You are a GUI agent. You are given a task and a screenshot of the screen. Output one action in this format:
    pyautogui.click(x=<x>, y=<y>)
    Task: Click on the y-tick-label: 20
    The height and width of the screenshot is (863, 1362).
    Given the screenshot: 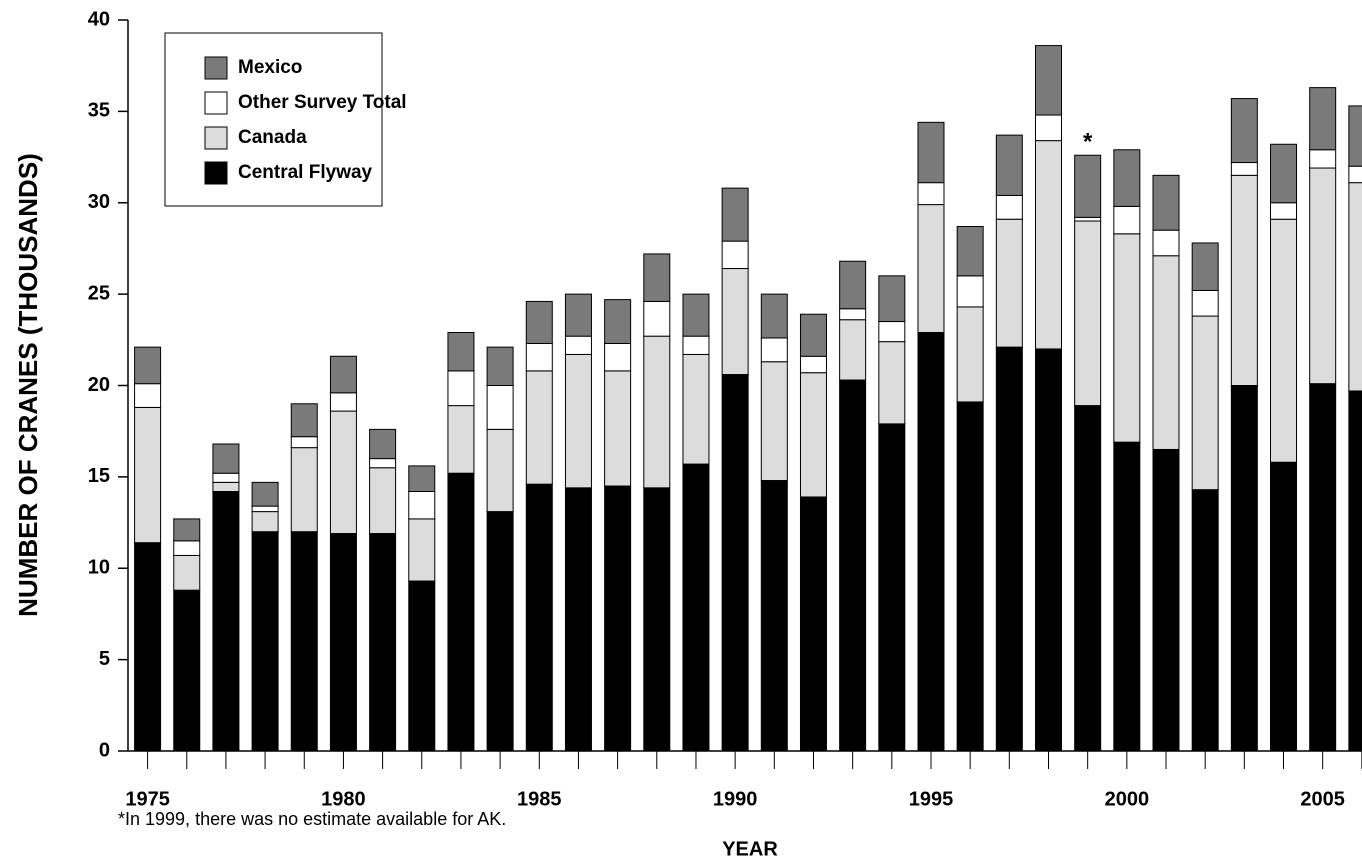 What is the action you would take?
    pyautogui.click(x=99, y=385)
    